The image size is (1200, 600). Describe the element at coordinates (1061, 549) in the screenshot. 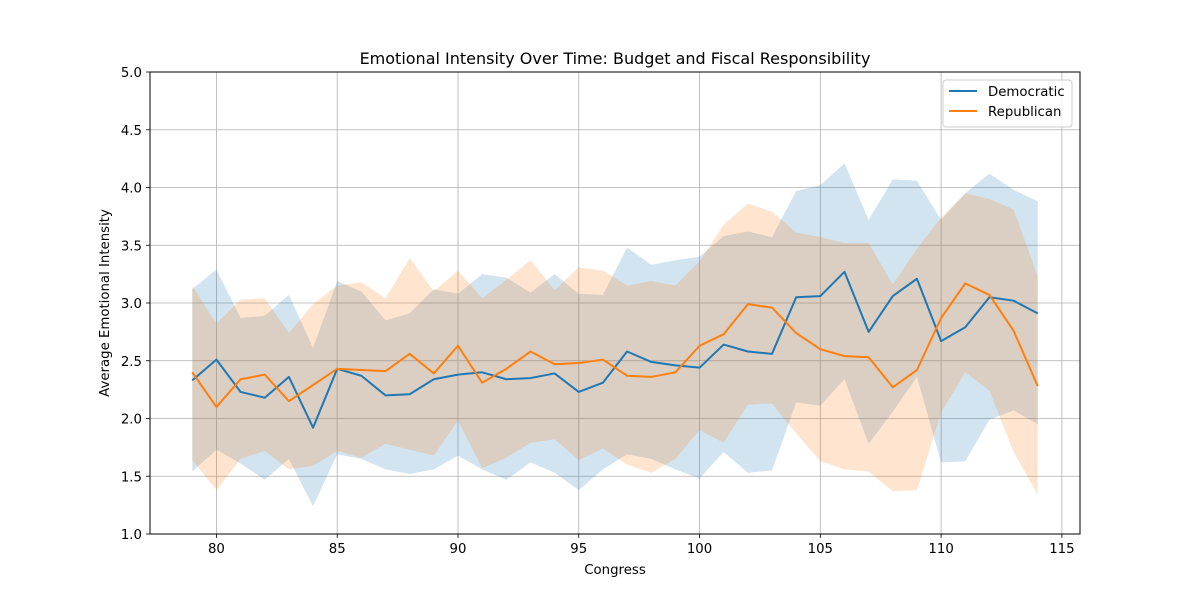

I see `x-tick-label: 115` at that location.